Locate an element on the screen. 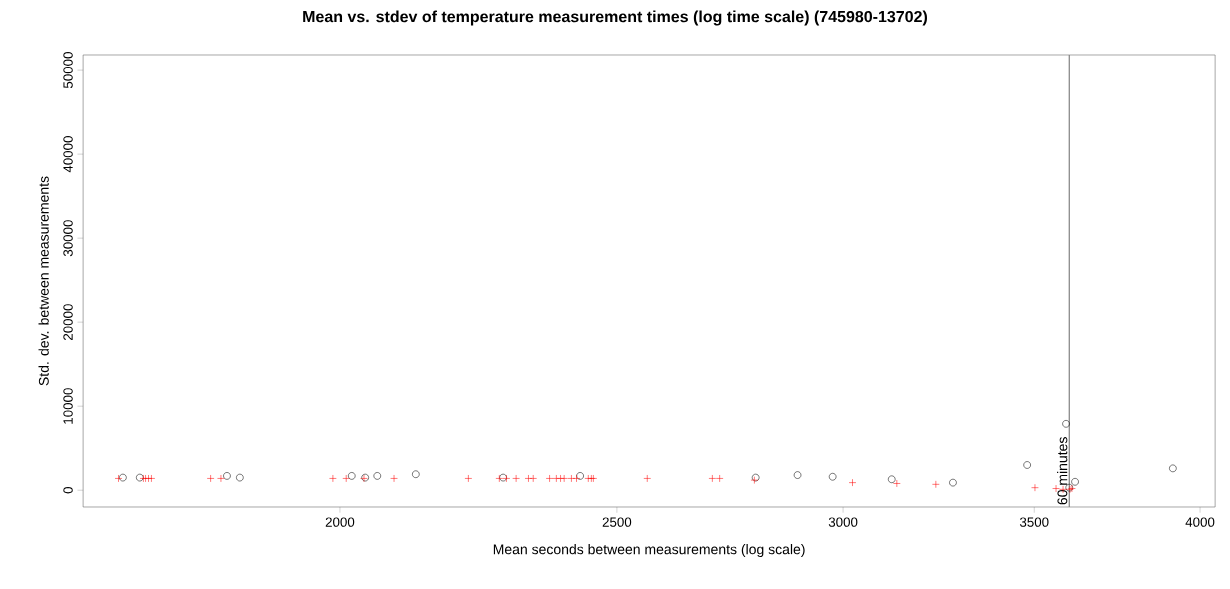 This screenshot has width=1230, height=589. x-tick-label: 2000 is located at coordinates (340, 522).